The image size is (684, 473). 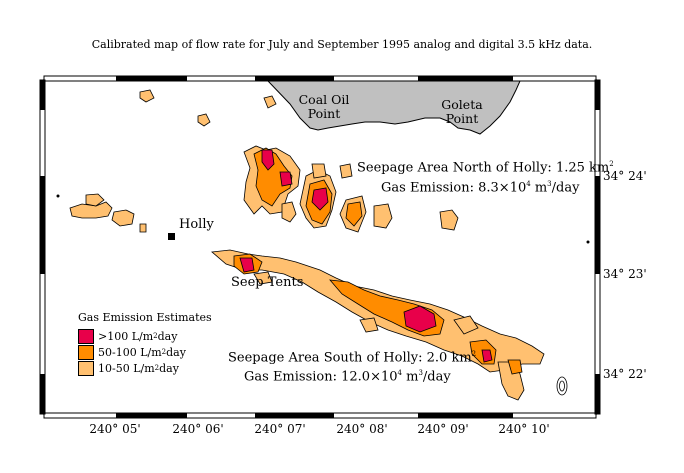 I want to click on goleta-point-label: Goleta Point, so click(x=462, y=111).